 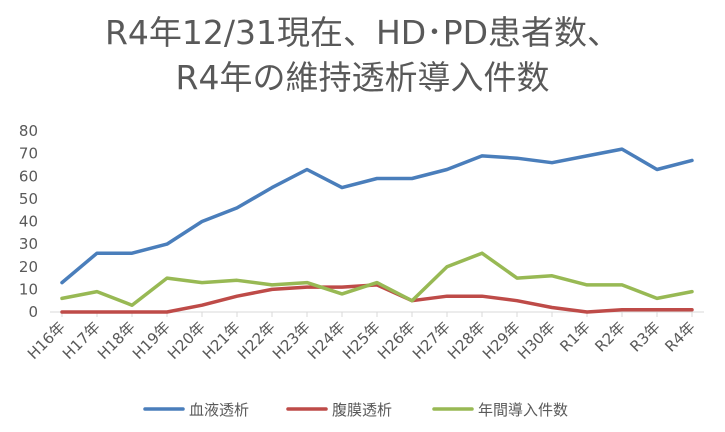 What do you see at coordinates (28, 176) in the screenshot?
I see `y-tick-label: 60` at bounding box center [28, 176].